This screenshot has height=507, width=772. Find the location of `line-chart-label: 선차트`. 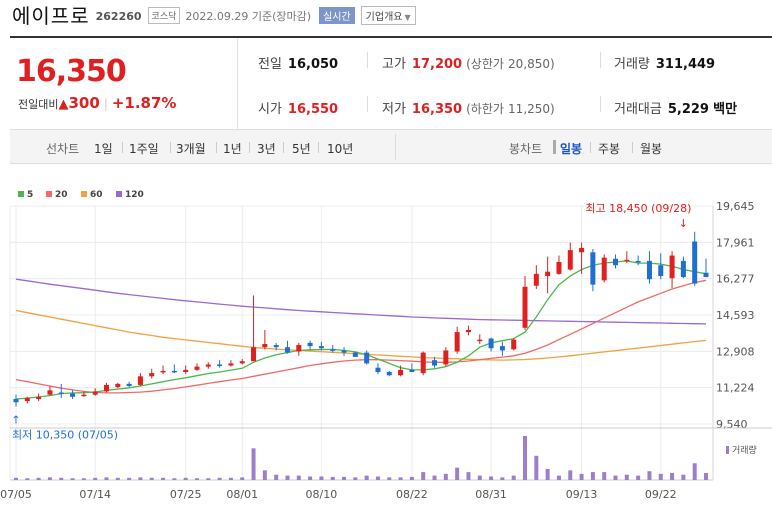

line-chart-label: 선차트 is located at coordinates (63, 149).